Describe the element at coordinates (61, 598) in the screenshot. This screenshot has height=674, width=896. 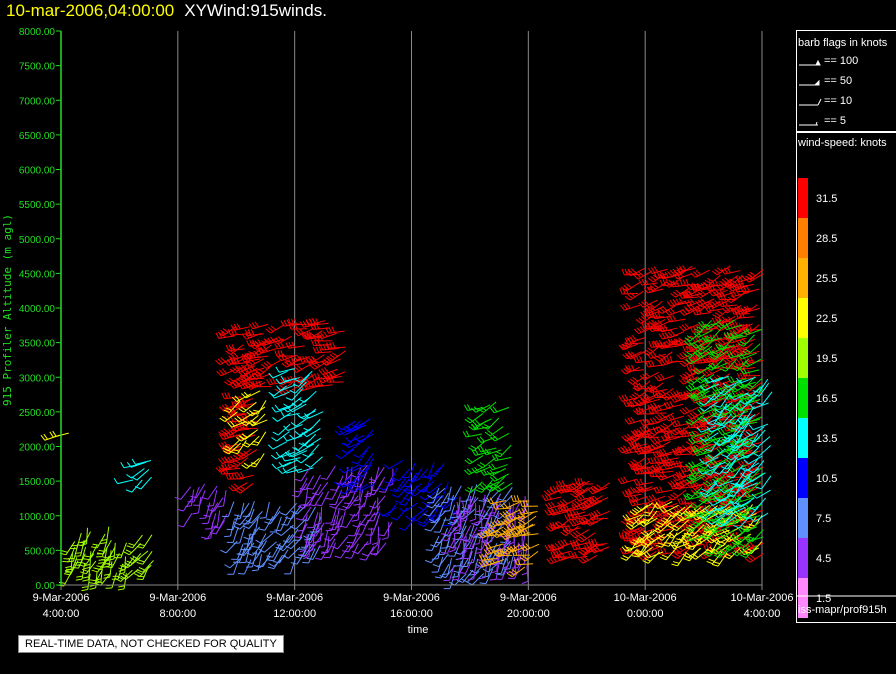
I see `x-tick-label: 9-Mar-2006` at that location.